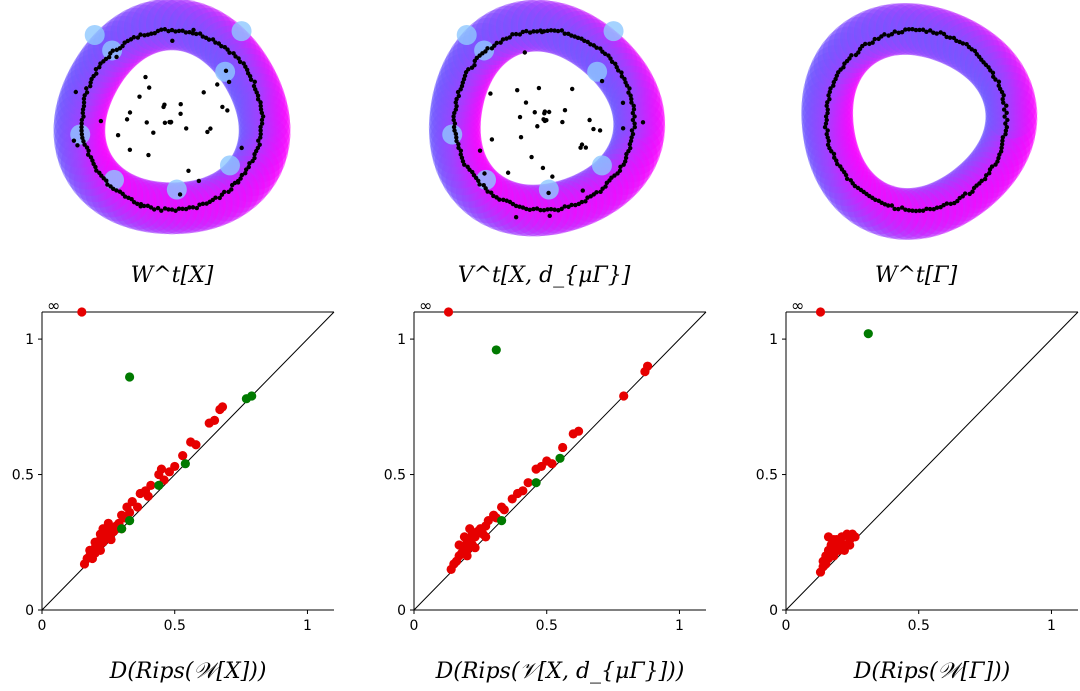 The width and height of the screenshot is (1080, 691). Describe the element at coordinates (448, 312) in the screenshot. I see `essential-point` at that location.